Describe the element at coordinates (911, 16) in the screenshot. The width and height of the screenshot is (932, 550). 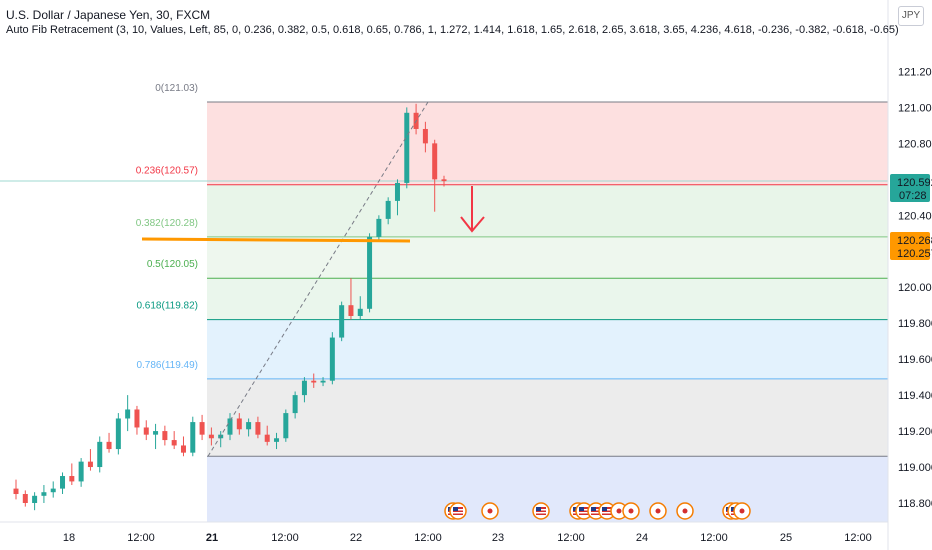
I see `currency-button: JPY` at that location.